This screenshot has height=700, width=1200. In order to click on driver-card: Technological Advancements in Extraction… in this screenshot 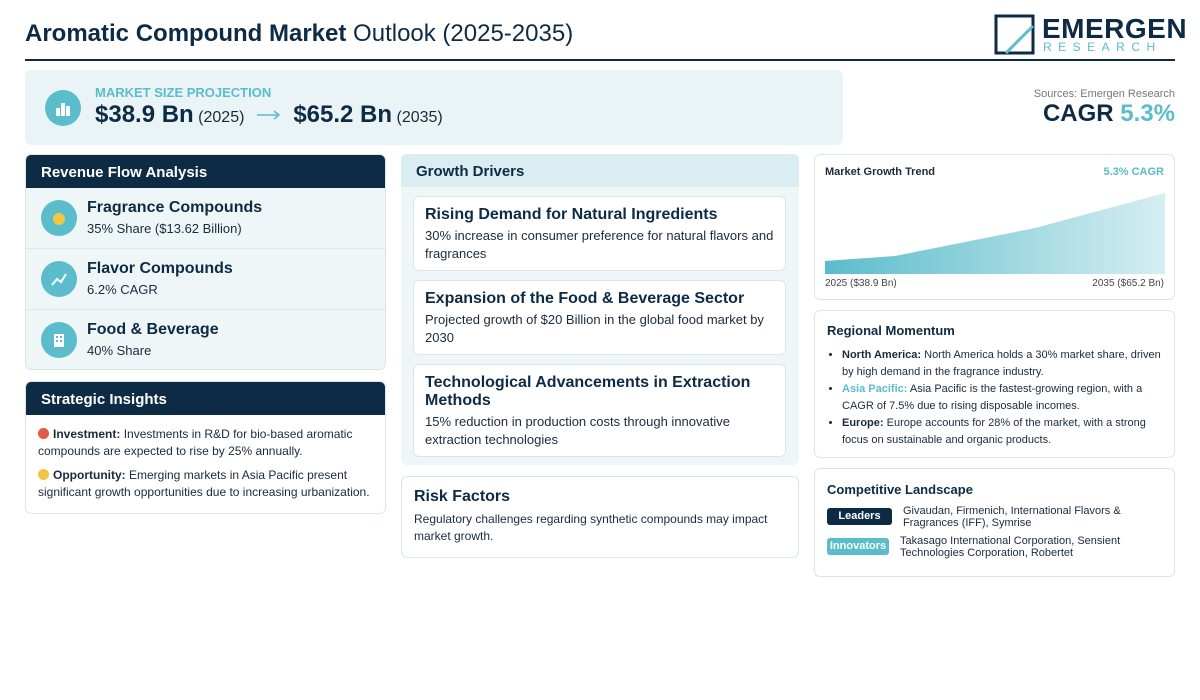, I will do `click(599, 410)`.